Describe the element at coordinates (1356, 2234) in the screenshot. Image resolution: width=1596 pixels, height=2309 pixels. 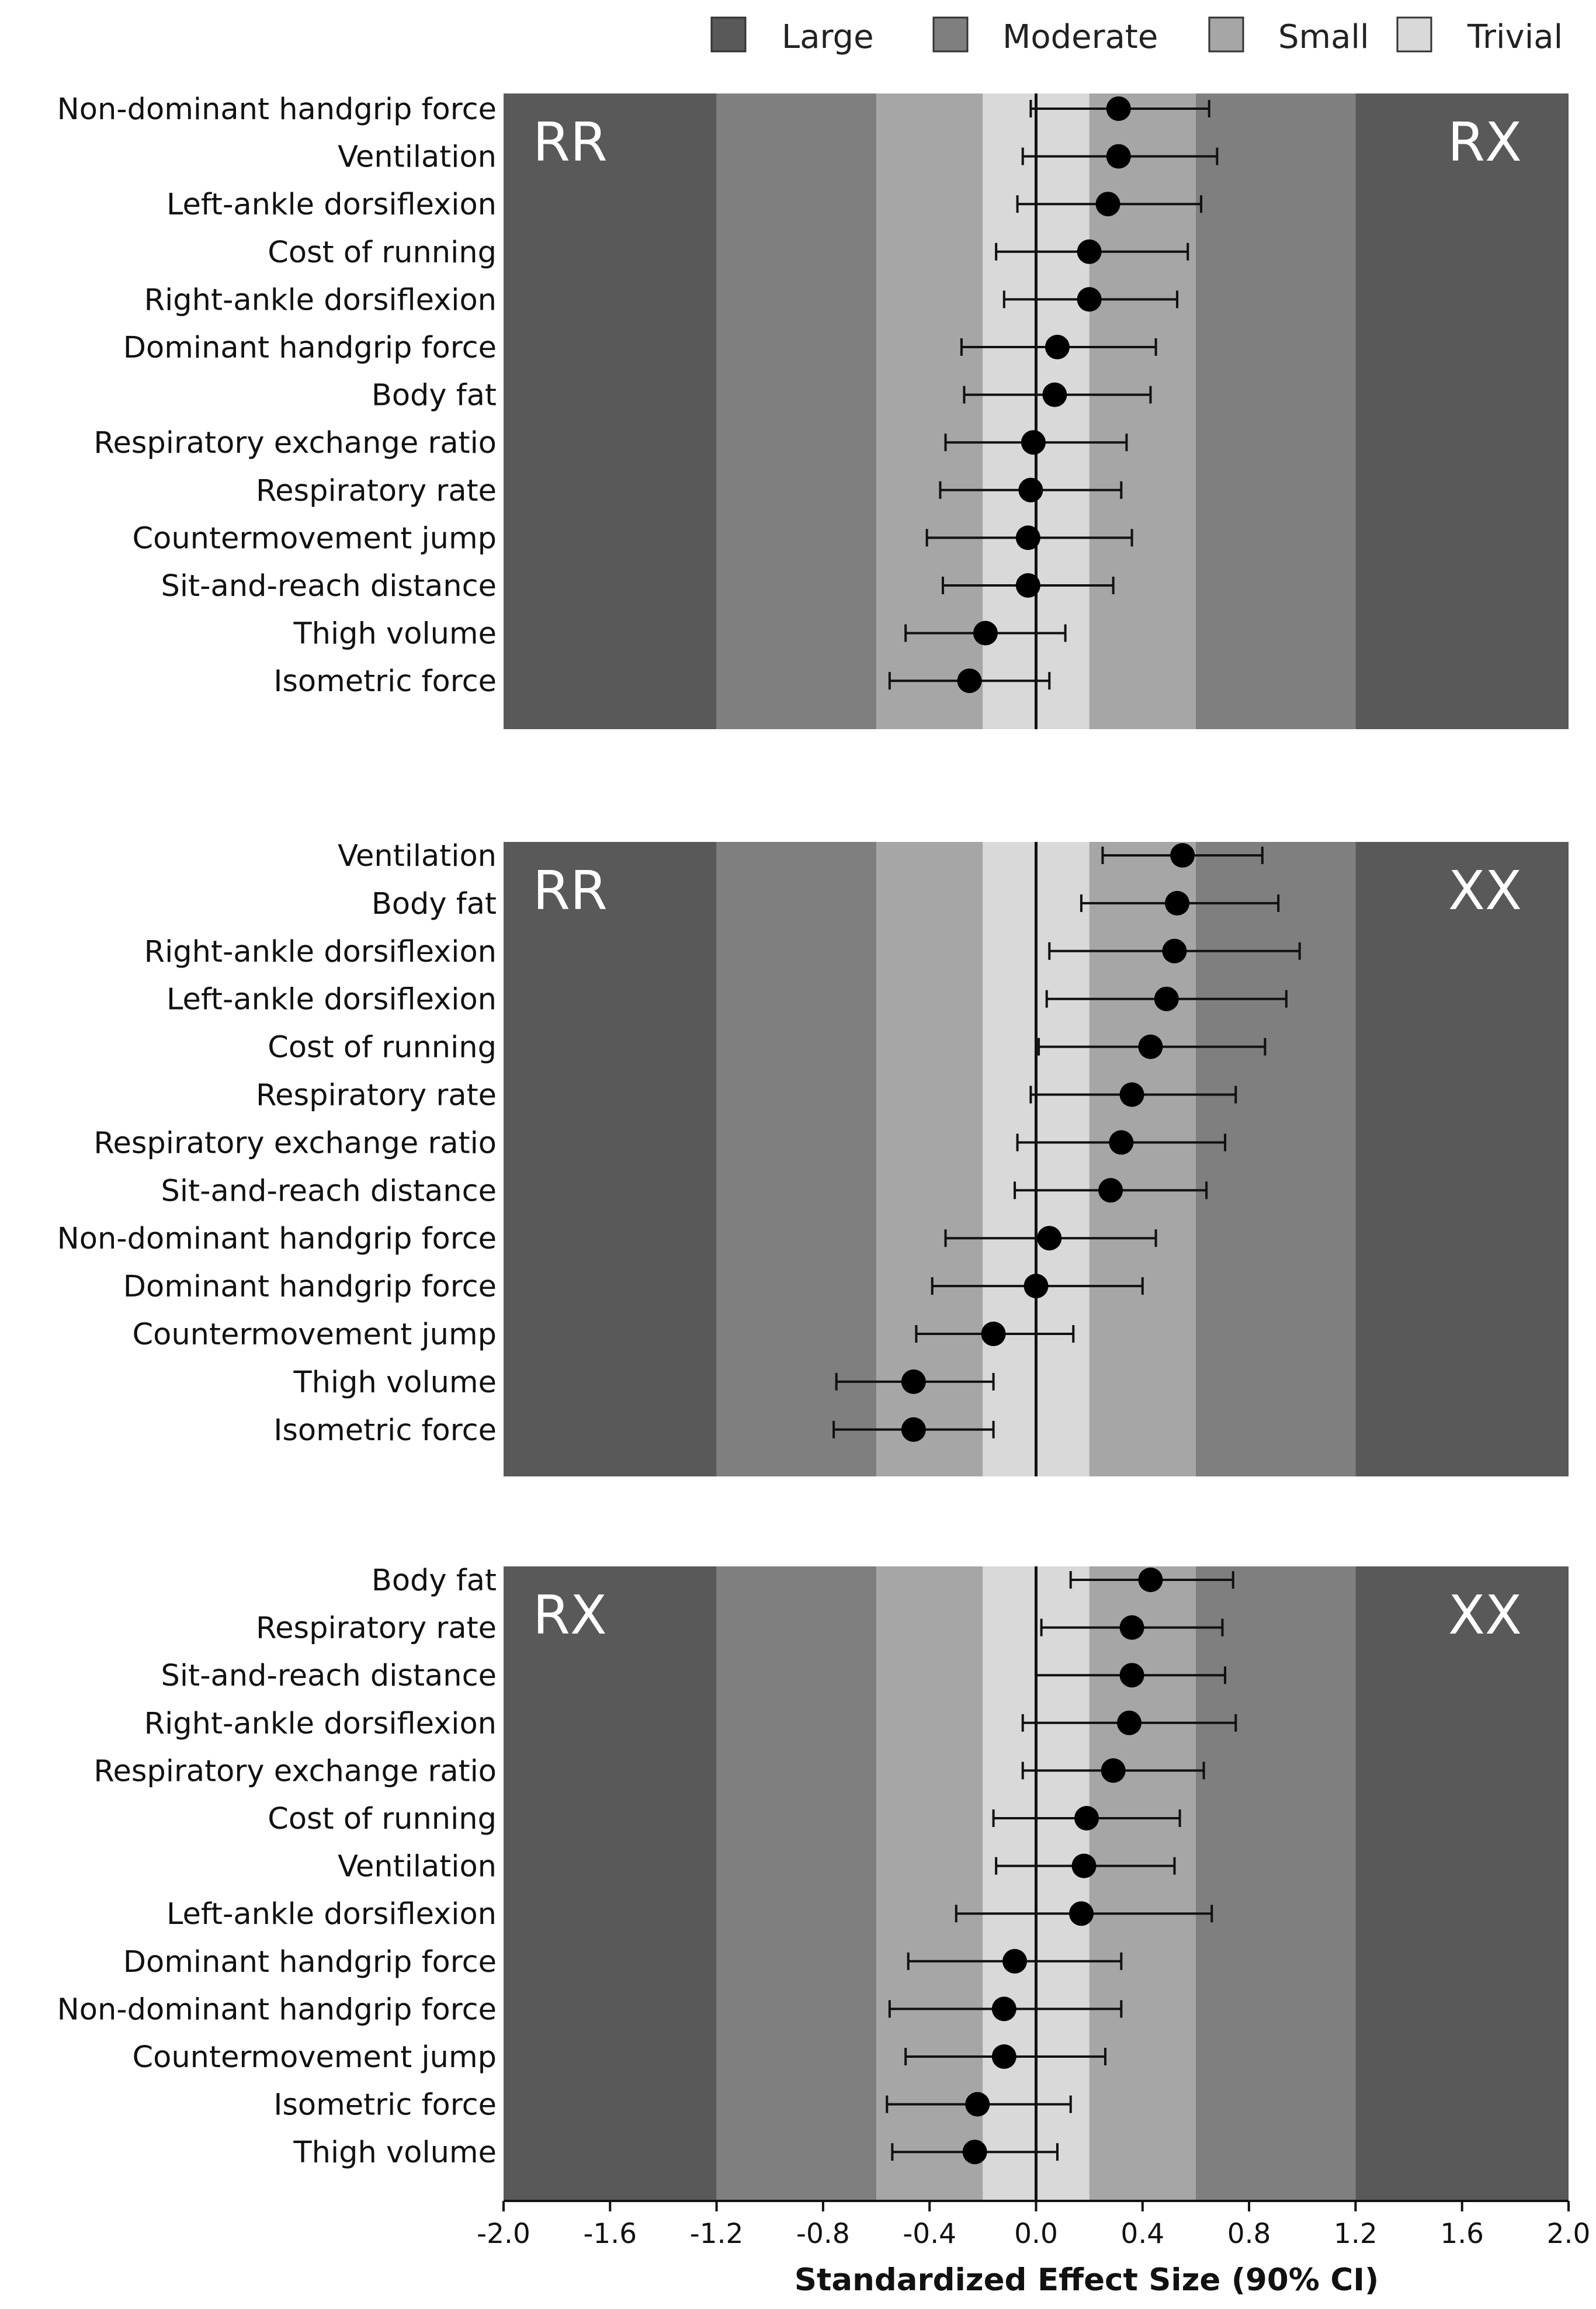
I see `x-tick-label: 1.2` at that location.